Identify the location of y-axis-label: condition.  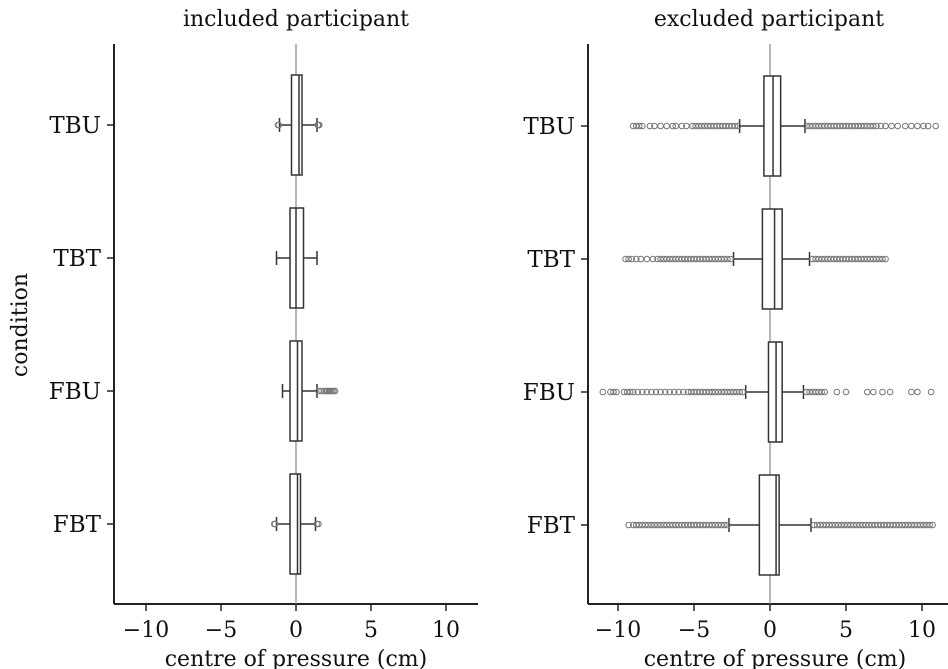
(20, 325).